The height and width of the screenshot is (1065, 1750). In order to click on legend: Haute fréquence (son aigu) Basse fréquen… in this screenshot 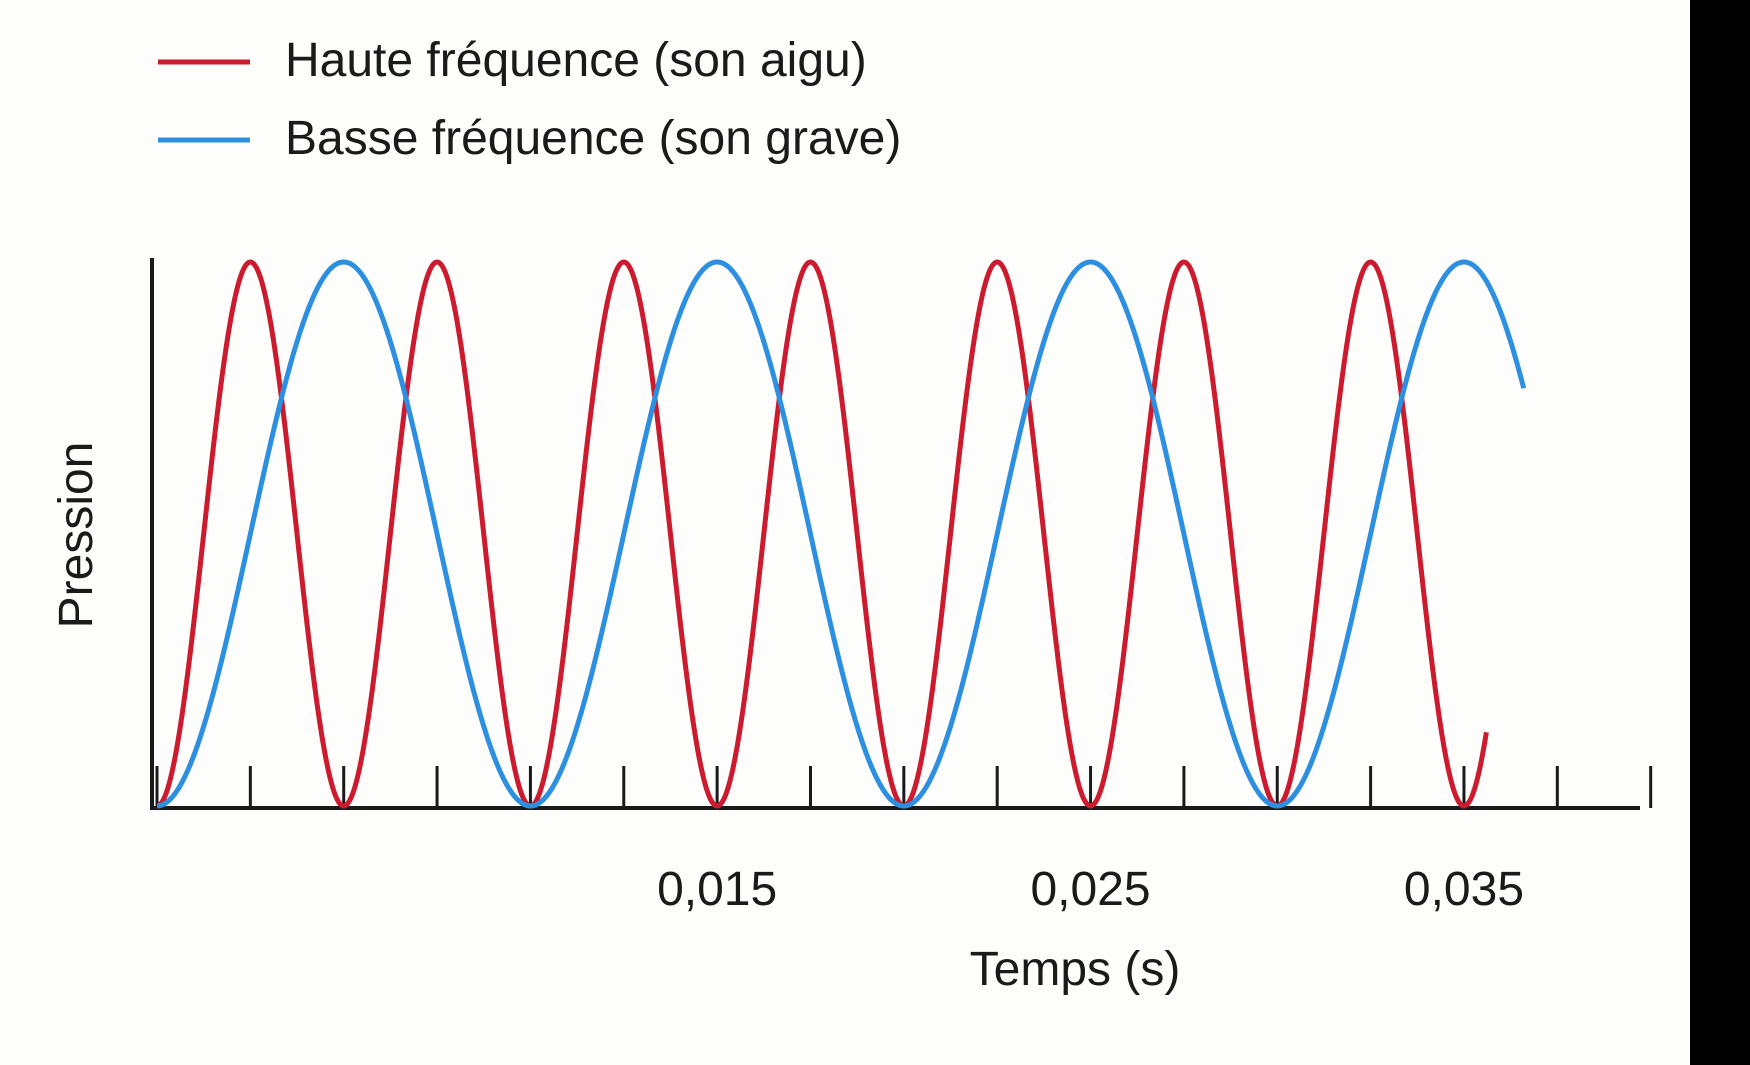, I will do `click(529, 99)`.